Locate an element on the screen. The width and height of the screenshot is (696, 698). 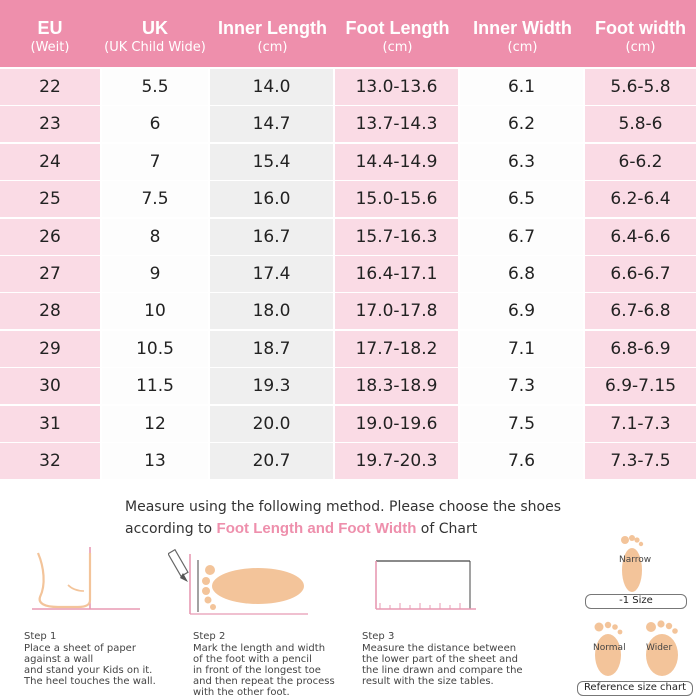
step-line: the line drawn and compare the is located at coordinates (442, 670).